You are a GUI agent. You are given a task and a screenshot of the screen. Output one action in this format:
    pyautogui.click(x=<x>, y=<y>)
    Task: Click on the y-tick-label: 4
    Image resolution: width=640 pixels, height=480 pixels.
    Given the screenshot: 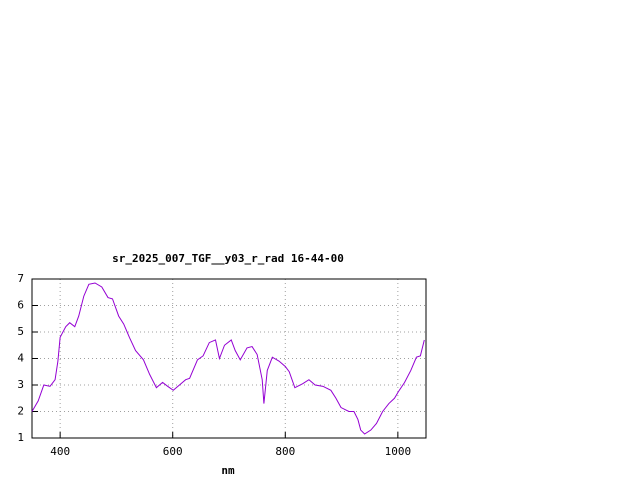 What is the action you would take?
    pyautogui.click(x=20, y=358)
    